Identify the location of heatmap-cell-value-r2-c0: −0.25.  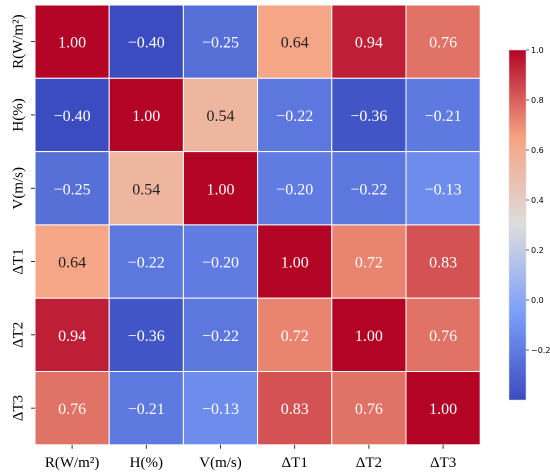
(72, 189).